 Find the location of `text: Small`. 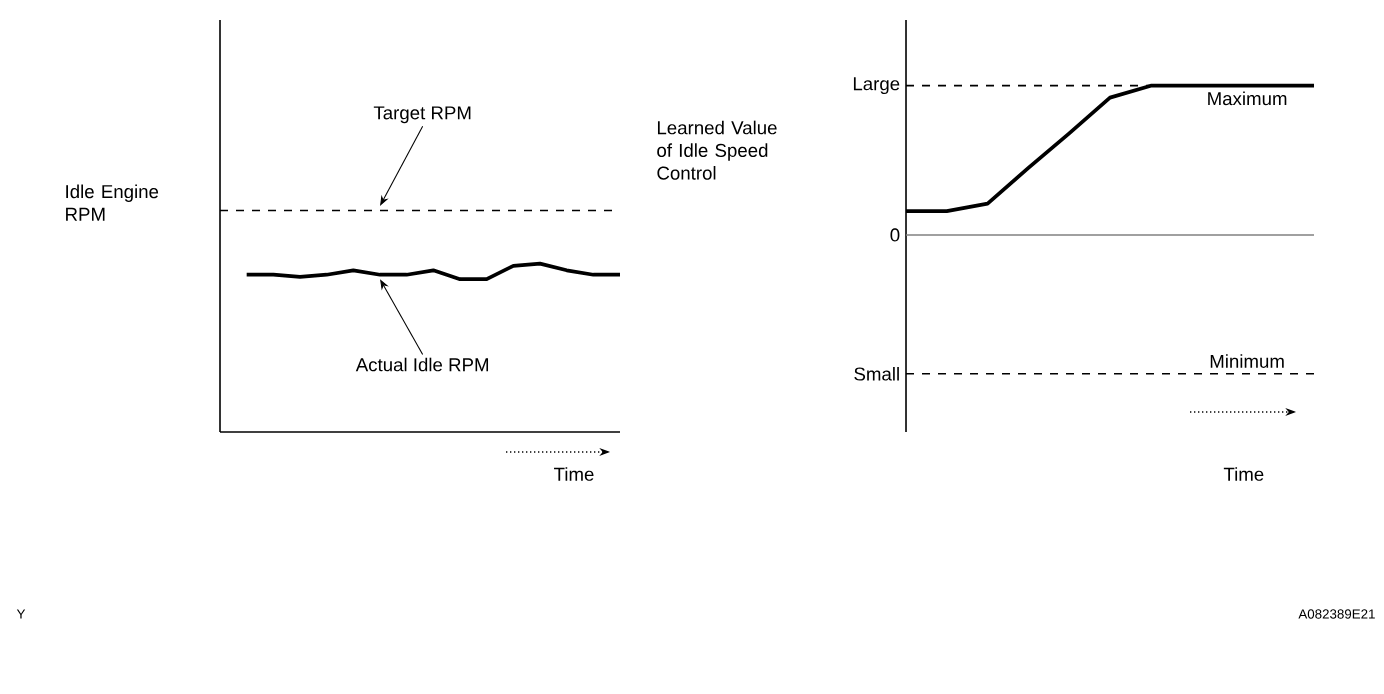

text: Small is located at coordinates (876, 373).